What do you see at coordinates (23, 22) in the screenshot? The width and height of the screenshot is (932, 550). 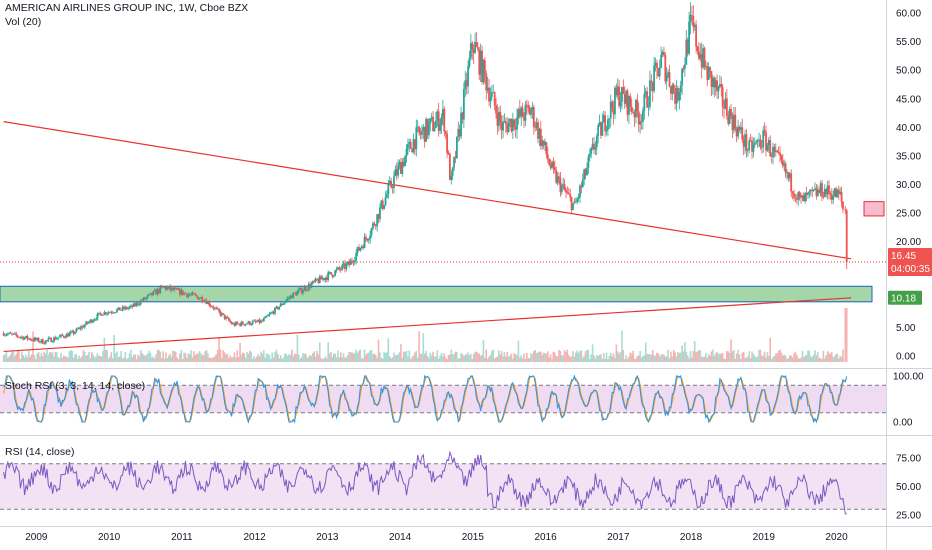 I see `volume-legend: Vol (20)` at bounding box center [23, 22].